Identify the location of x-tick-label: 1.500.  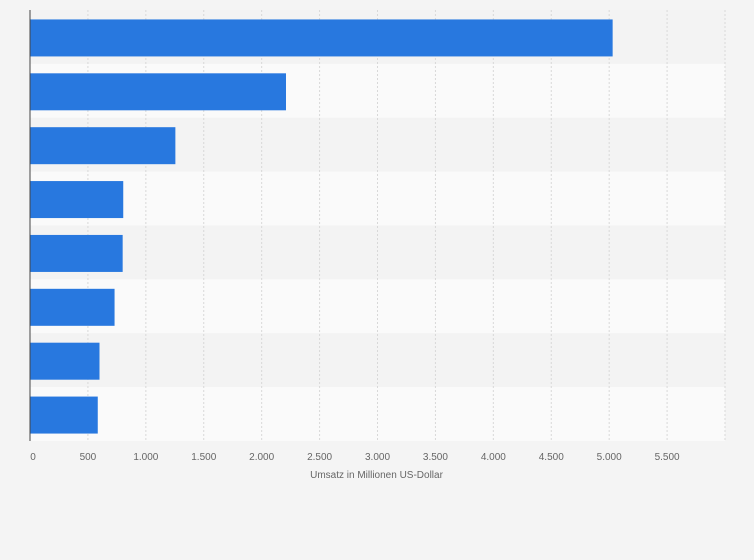
(203, 457).